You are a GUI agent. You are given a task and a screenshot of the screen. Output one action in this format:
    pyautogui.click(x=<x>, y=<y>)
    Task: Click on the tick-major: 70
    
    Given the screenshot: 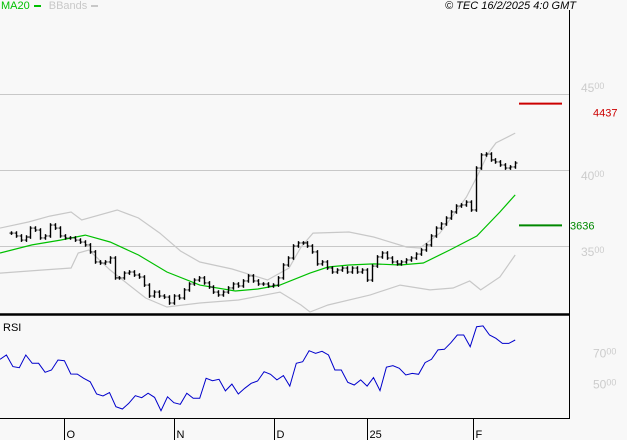 What is the action you would take?
    pyautogui.click(x=600, y=354)
    